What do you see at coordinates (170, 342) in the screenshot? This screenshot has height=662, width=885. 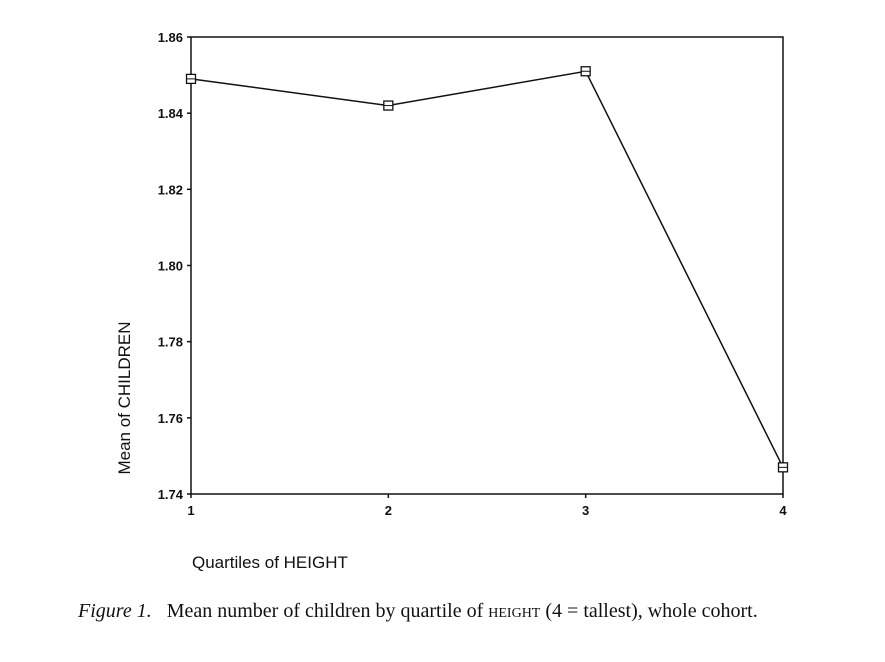 I see `y-tick-label: 1.78` at bounding box center [170, 342].